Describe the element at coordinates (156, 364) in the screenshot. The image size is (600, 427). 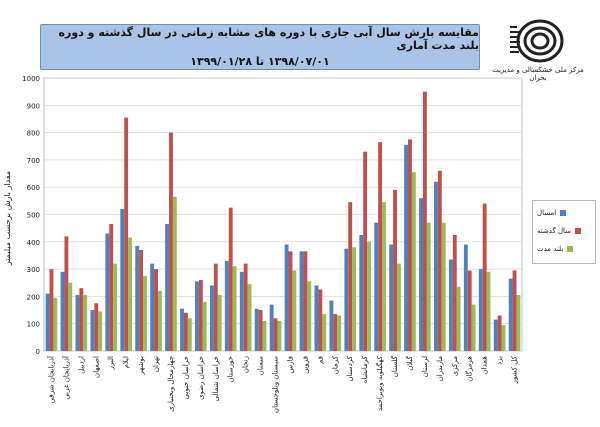
I see `x-tick-label: تهران` at that location.